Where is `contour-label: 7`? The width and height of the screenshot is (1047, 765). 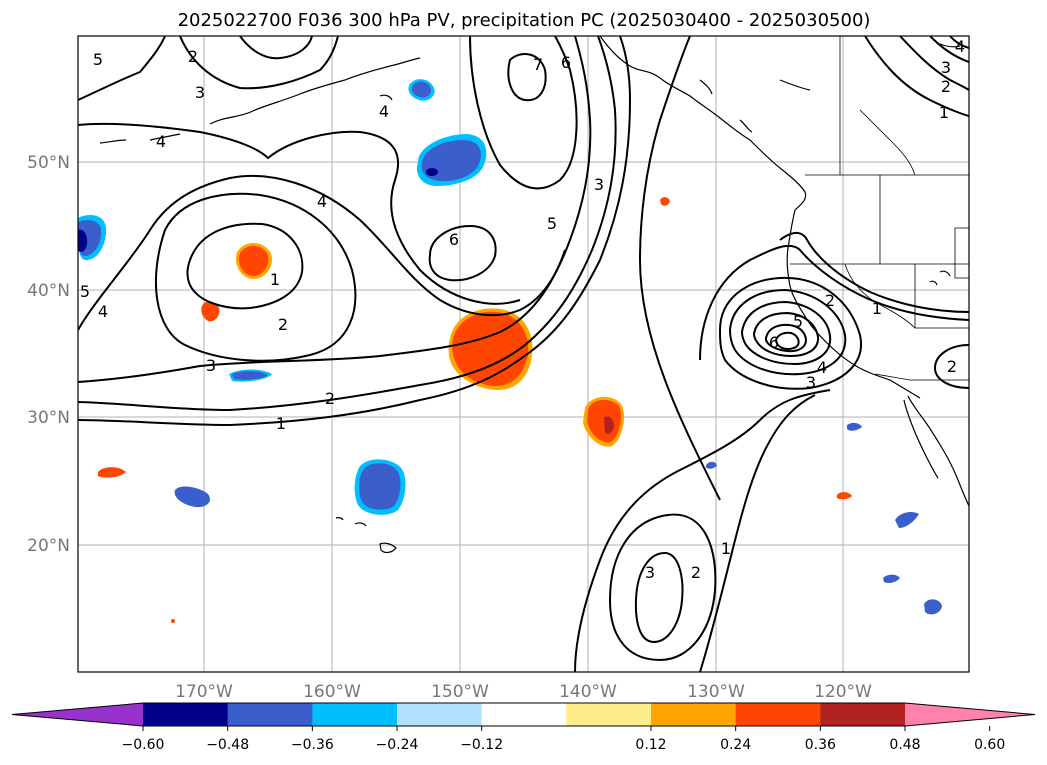 contour-label: 7 is located at coordinates (538, 64).